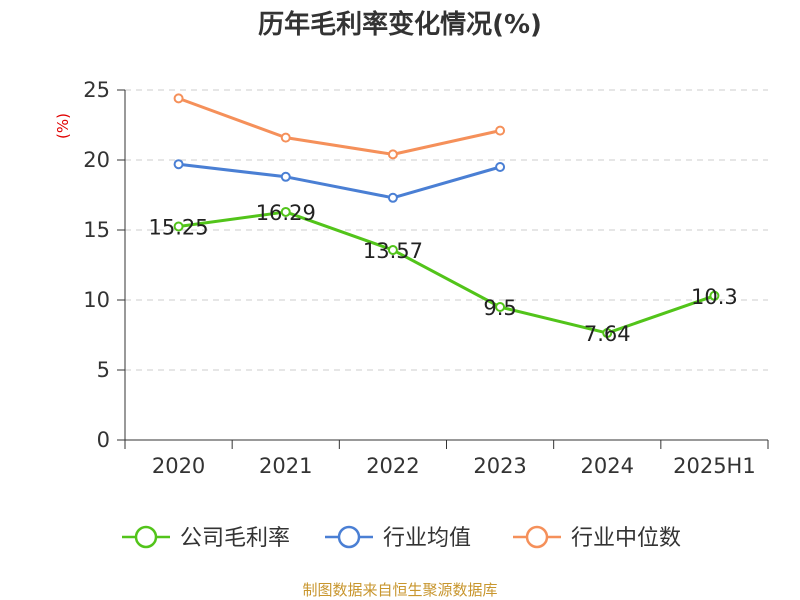 The width and height of the screenshot is (800, 600). Describe the element at coordinates (96, 160) in the screenshot. I see `y-tick-label: 20` at that location.